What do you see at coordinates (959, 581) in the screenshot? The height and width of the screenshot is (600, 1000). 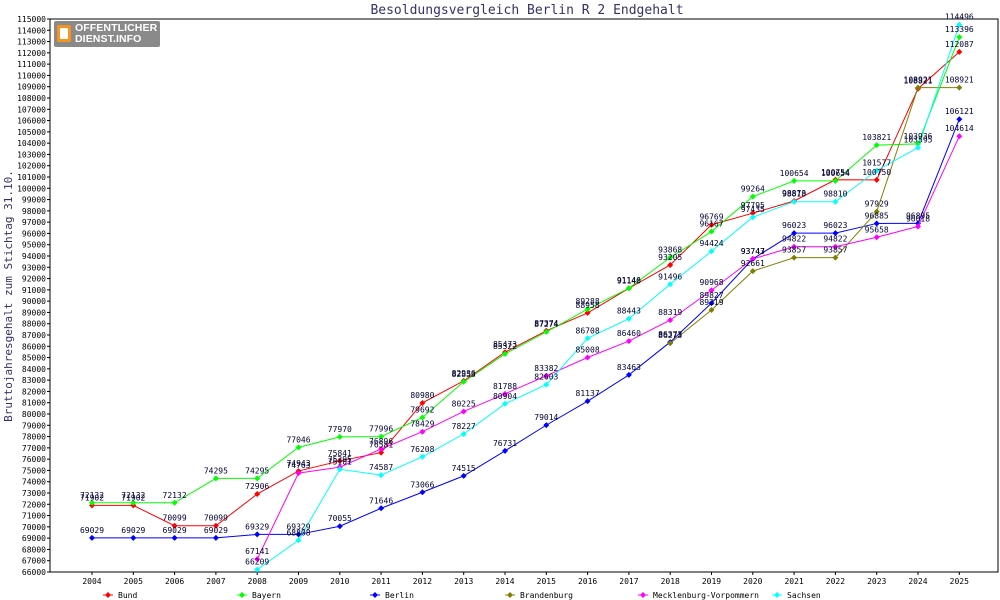 I see `x-tick-label: 2025` at bounding box center [959, 581].